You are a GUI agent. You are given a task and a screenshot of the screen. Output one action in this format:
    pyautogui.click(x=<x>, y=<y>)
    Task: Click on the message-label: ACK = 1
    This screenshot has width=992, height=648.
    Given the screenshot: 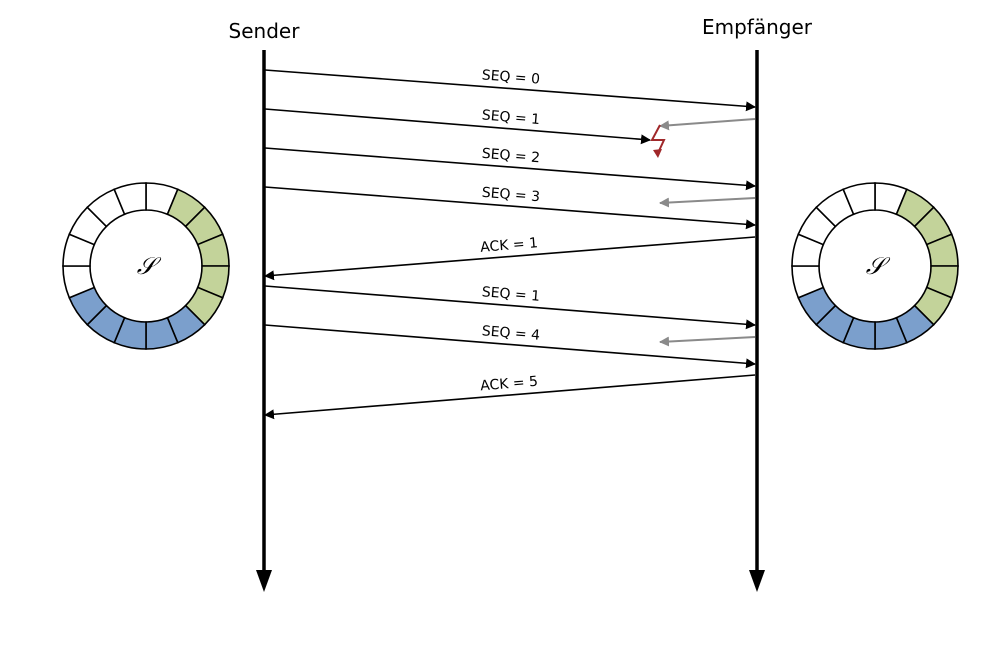 What is the action you would take?
    pyautogui.click(x=509, y=245)
    